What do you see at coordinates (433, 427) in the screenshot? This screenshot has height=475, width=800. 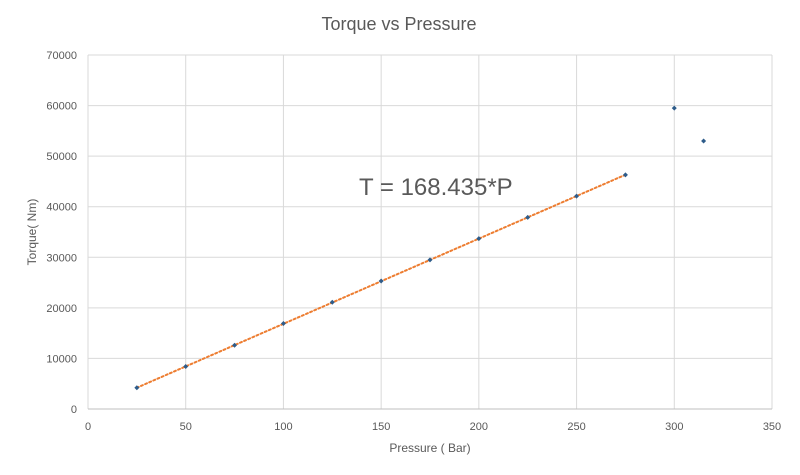 I see `x-axis-ticks: 0 50 100 150 200 250 300 350` at bounding box center [433, 427].